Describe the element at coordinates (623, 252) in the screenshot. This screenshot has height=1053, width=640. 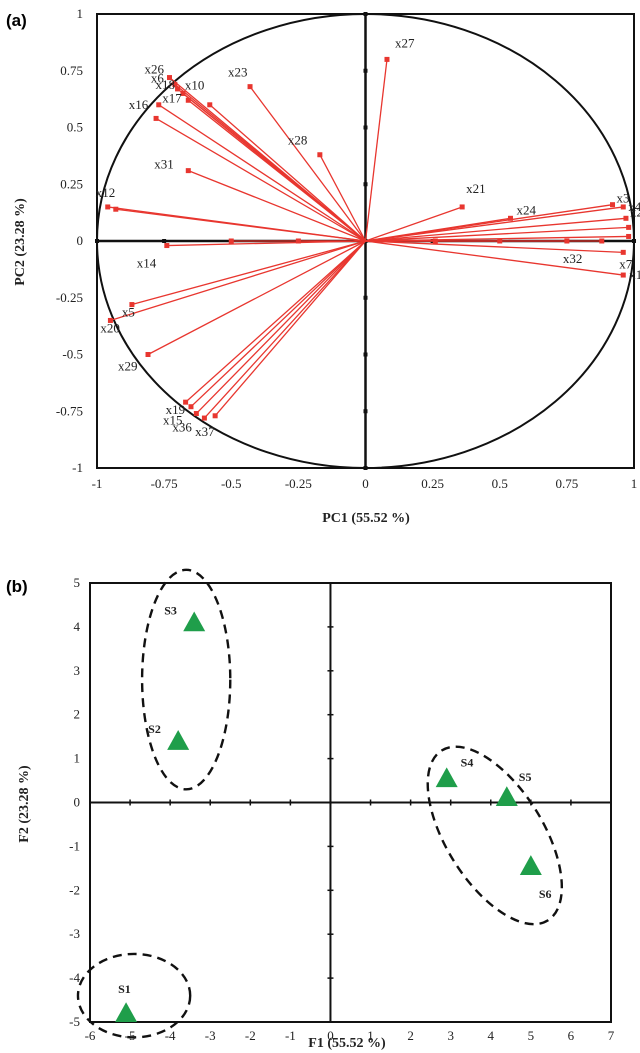
I see `loading-point-x7` at that location.